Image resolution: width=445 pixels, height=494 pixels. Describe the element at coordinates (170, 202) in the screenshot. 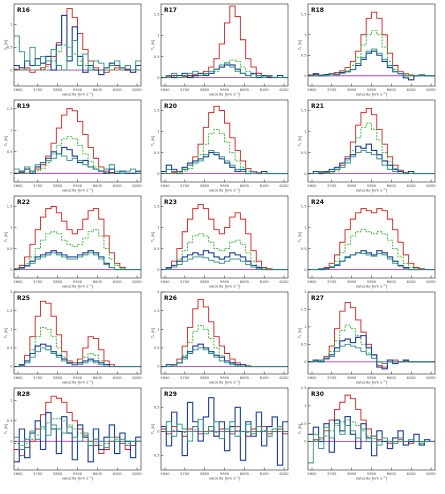

I see `panel-title: R23` at that location.